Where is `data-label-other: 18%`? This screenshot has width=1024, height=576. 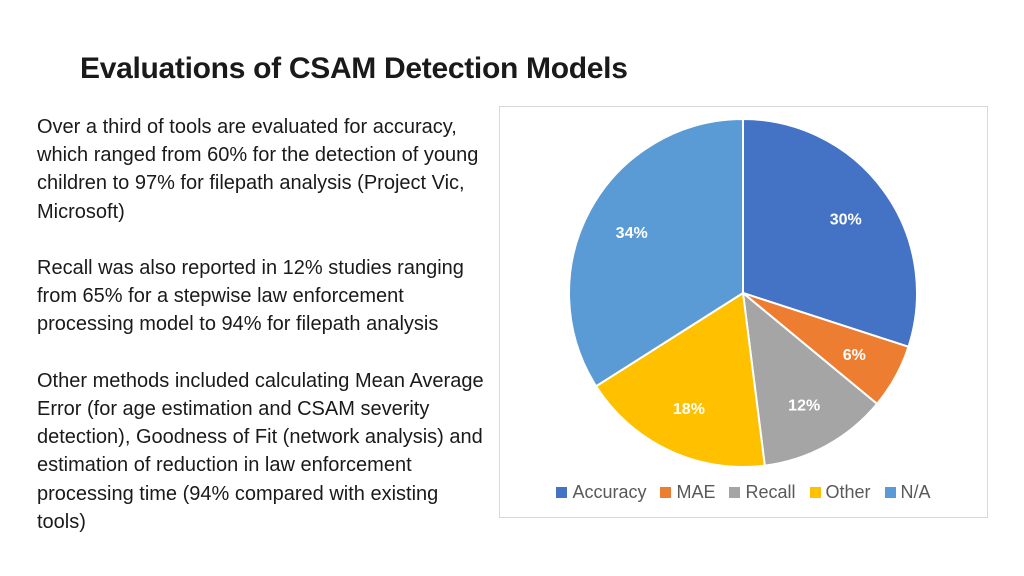
data-label-other: 18% is located at coordinates (689, 409).